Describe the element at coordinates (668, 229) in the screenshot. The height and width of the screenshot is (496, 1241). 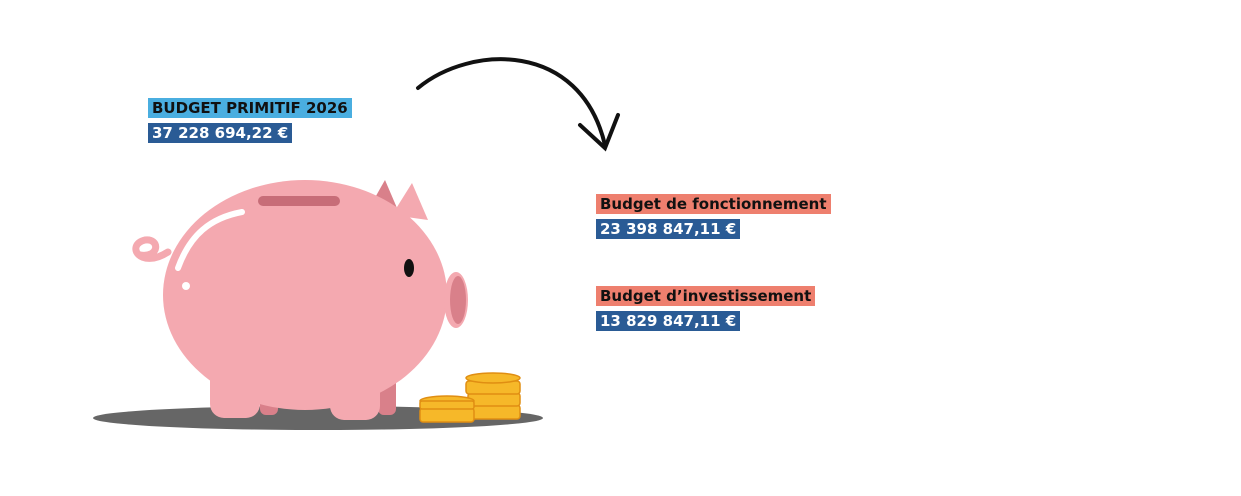
I see `operating-budget-amount: 23 398 847,11 €` at that location.